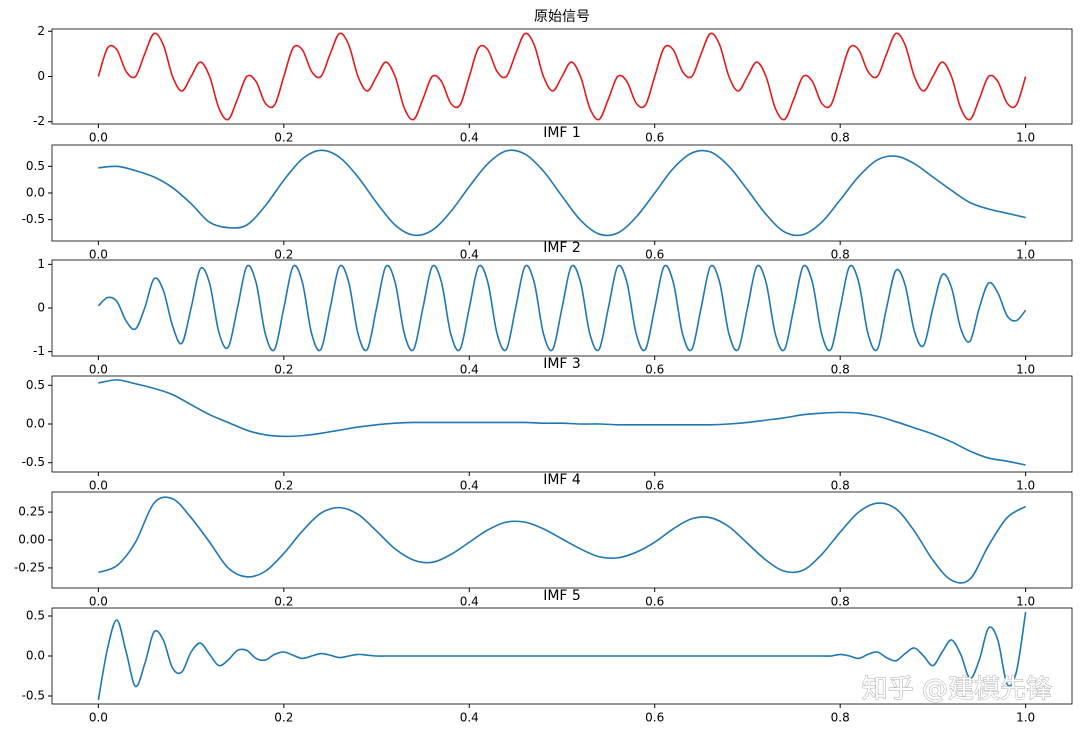 This screenshot has height=736, width=1080. I want to click on subplot-title: IMF 2, so click(562, 248).